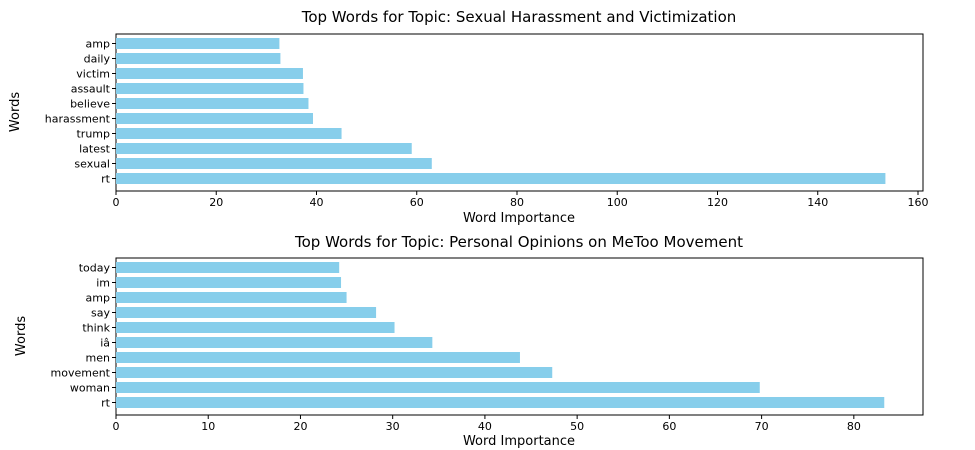 This screenshot has width=975, height=450. What do you see at coordinates (229, 133) in the screenshot?
I see `bar-trump` at bounding box center [229, 133].